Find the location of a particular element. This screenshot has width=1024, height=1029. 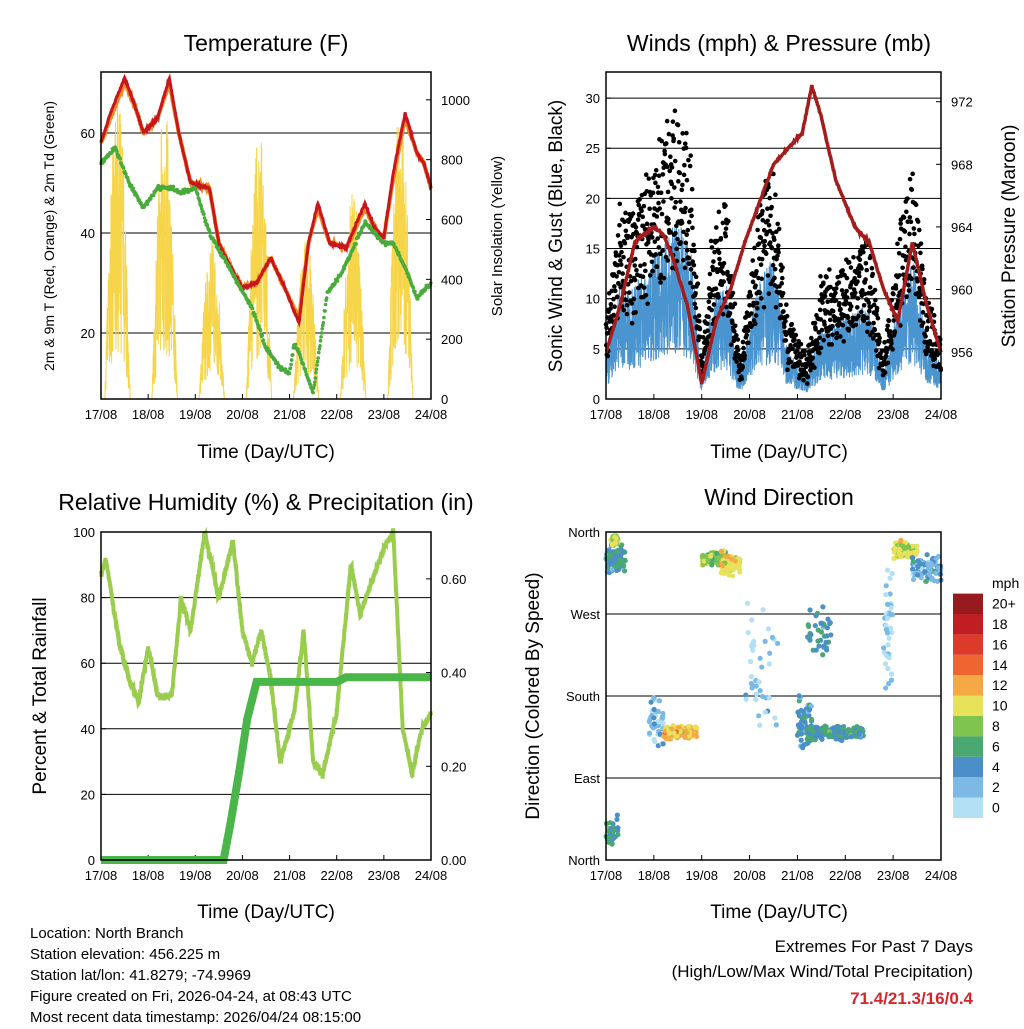

winds-title: Winds (mph) & Pressure (mb) is located at coordinates (779, 43).